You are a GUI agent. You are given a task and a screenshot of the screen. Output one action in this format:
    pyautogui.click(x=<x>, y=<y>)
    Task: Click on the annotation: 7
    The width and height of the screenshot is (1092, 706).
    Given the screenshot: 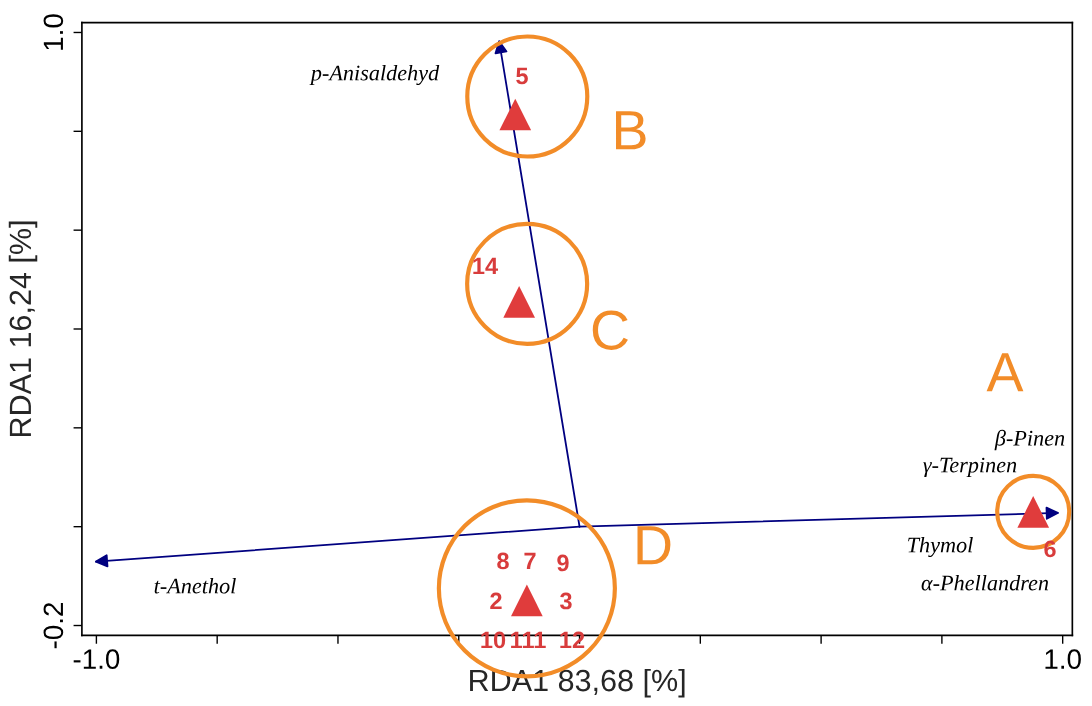 What is the action you would take?
    pyautogui.click(x=530, y=561)
    